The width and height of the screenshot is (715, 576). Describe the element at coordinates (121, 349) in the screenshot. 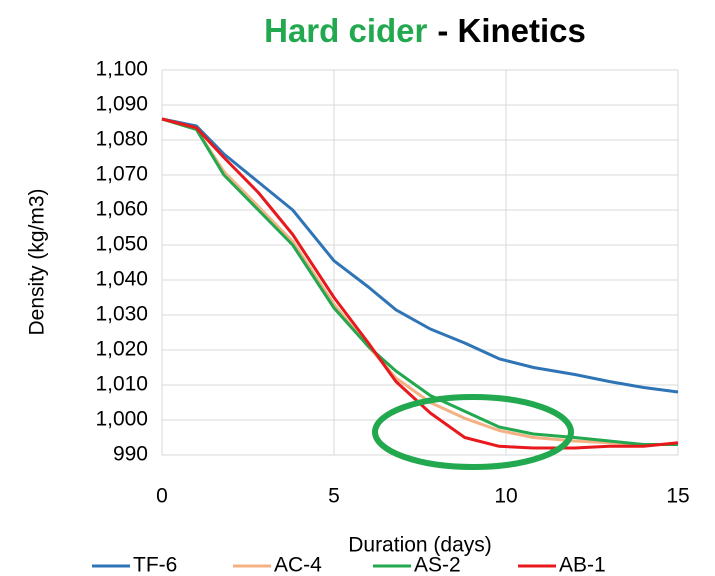

I see `y-tick-label: 1,020` at that location.